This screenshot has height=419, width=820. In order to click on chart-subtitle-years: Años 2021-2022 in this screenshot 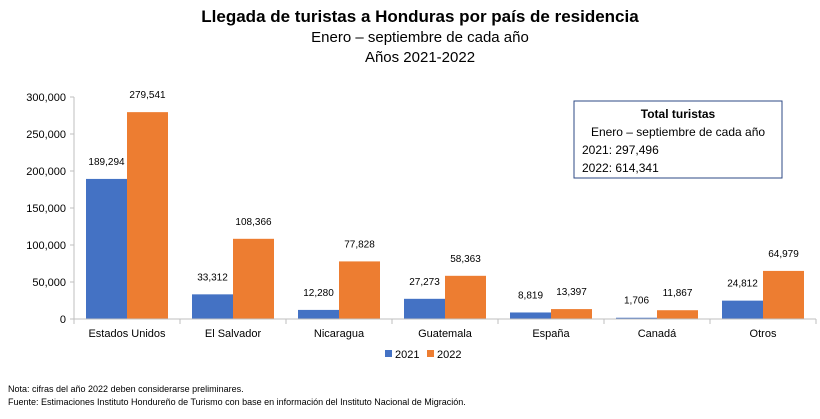, I will do `click(420, 57)`.